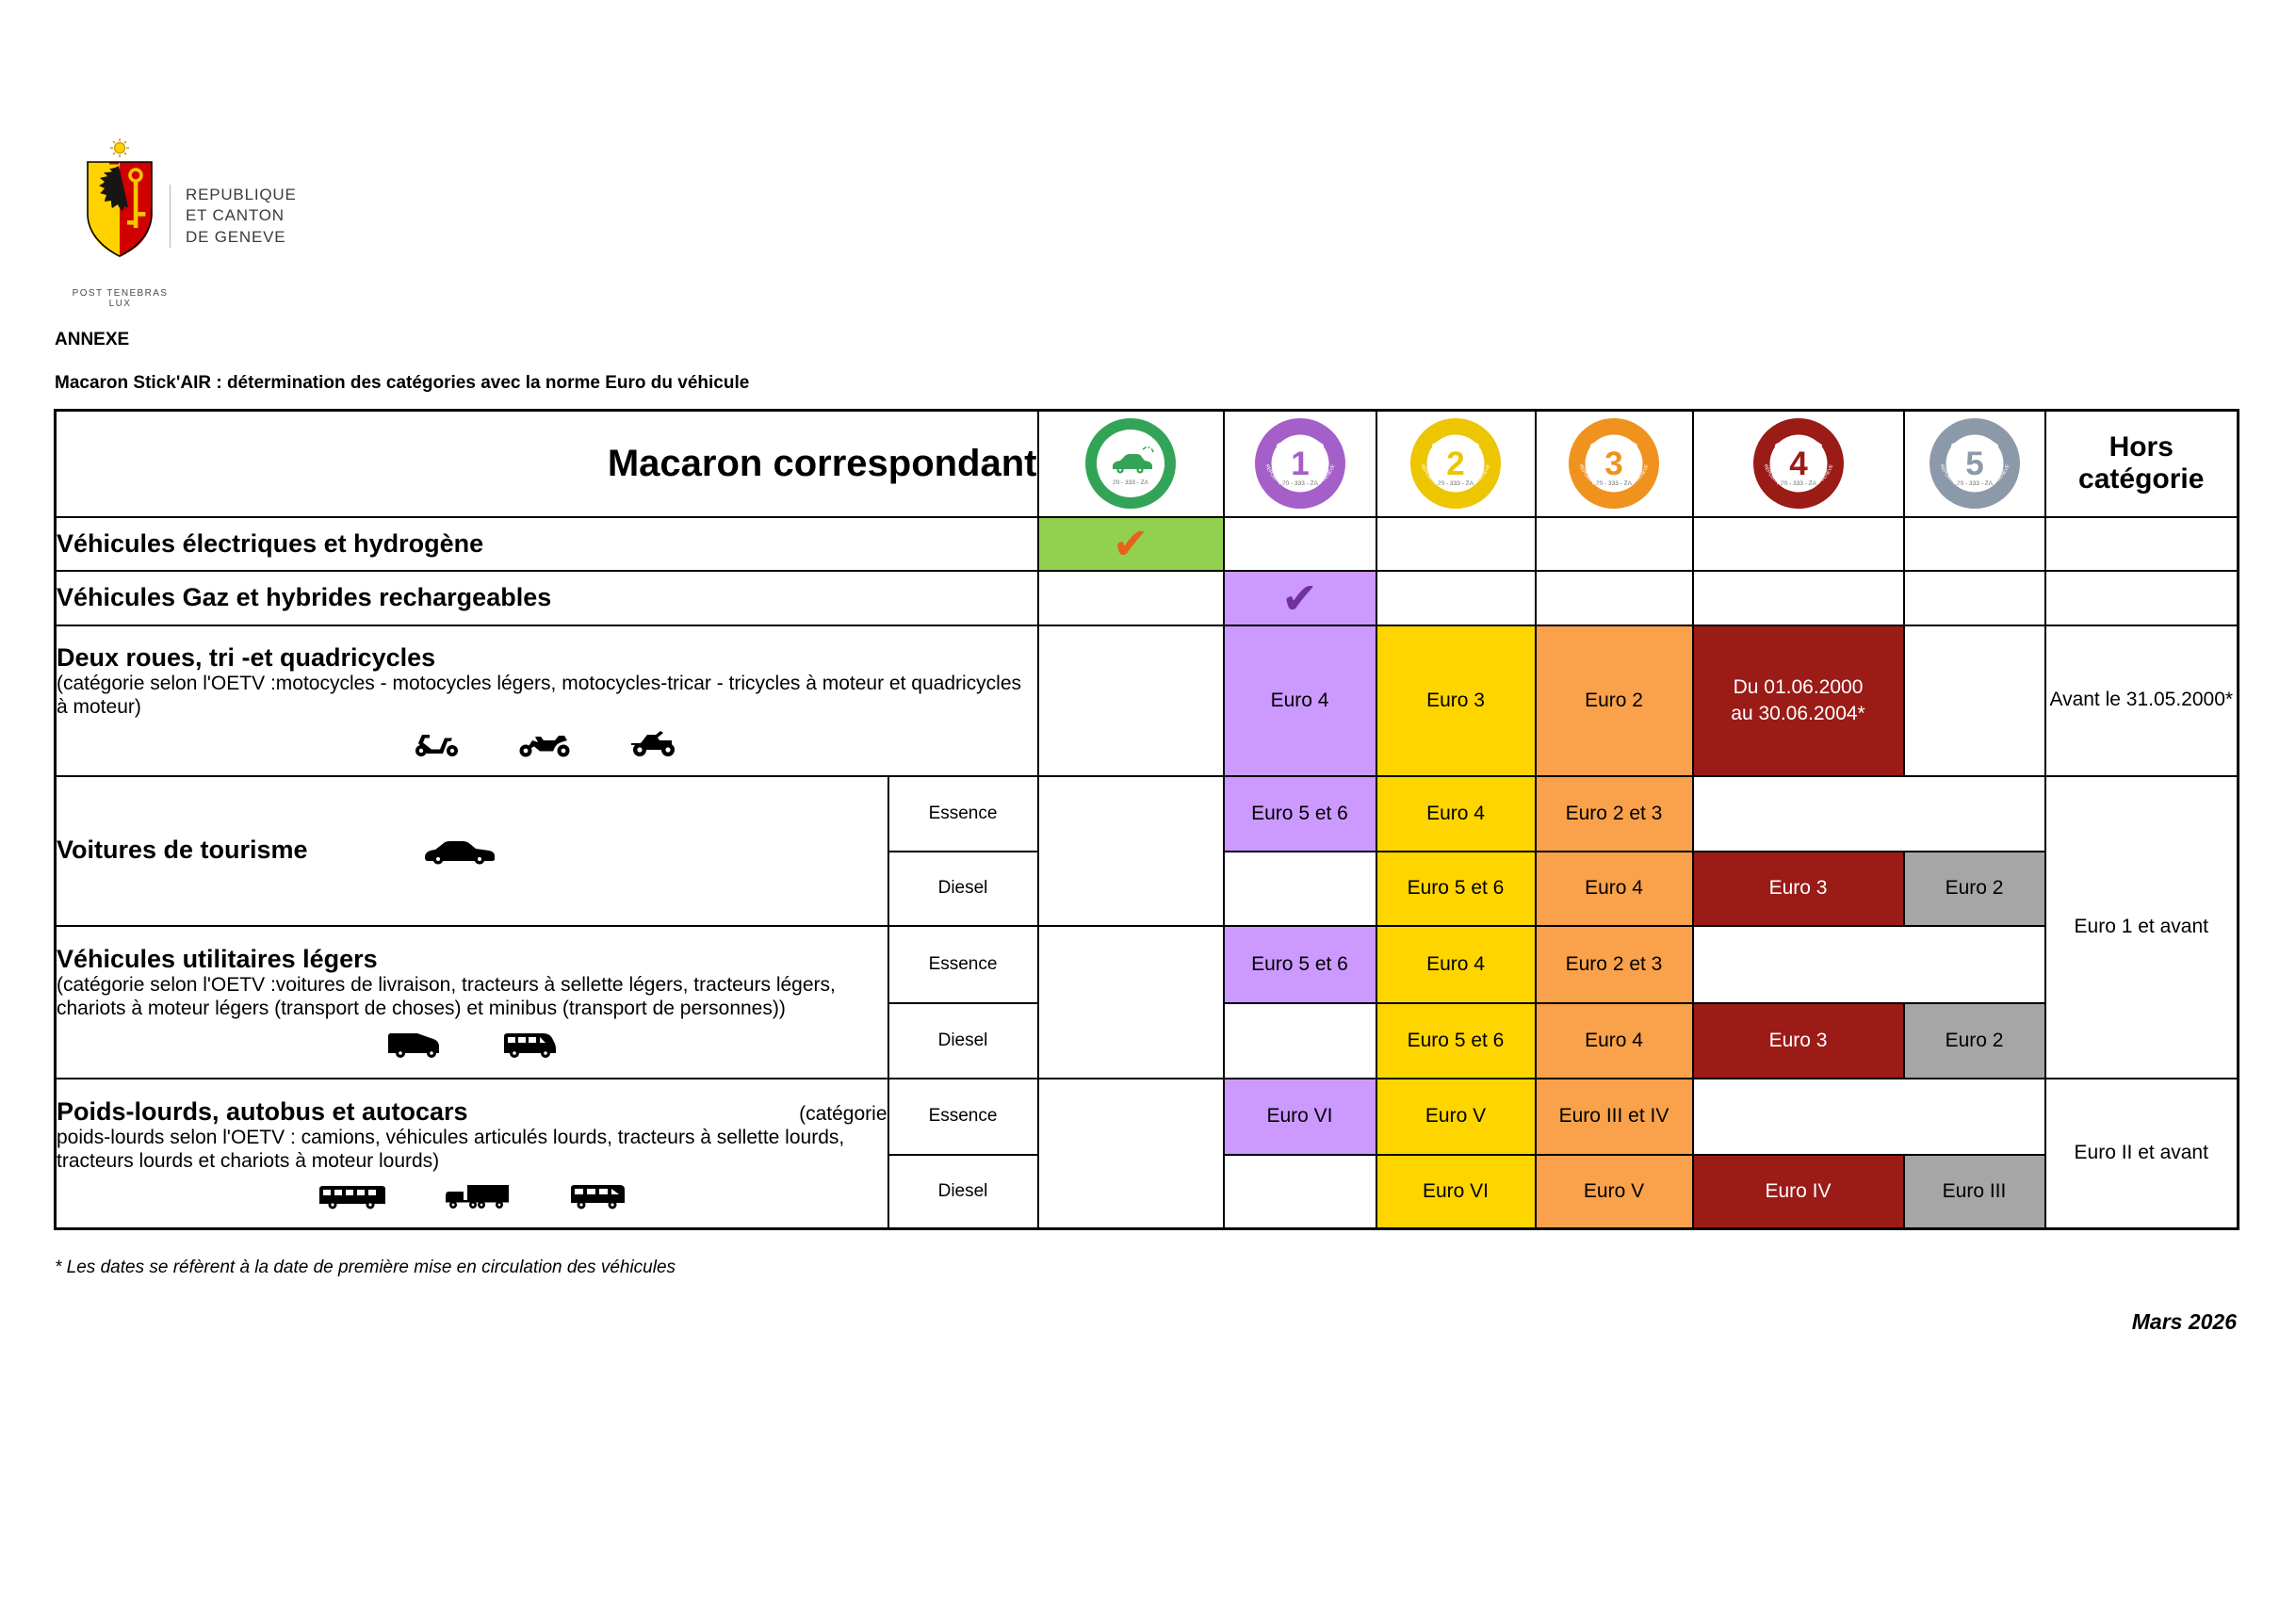 The width and height of the screenshot is (2296, 1623). I want to click on cell-utility-essence-orange: Euro 2 et 3, so click(1614, 964).